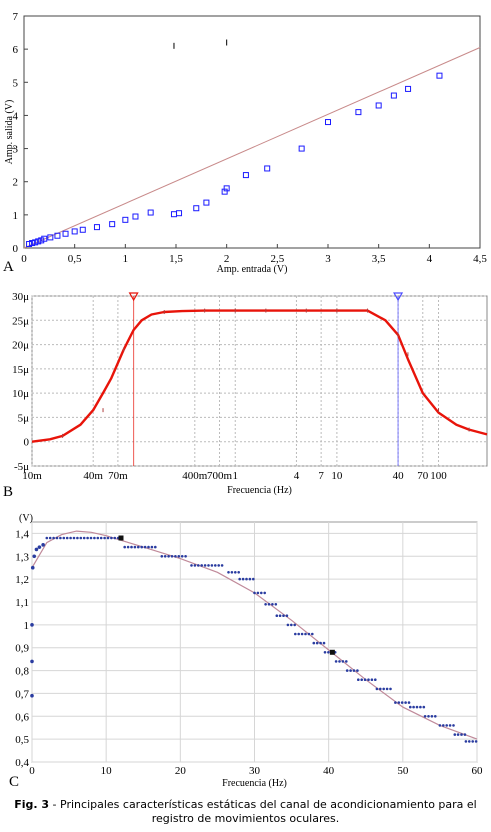 The height and width of the screenshot is (832, 491). What do you see at coordinates (16, 216) in the screenshot?
I see `y-tick-label: 1` at bounding box center [16, 216].